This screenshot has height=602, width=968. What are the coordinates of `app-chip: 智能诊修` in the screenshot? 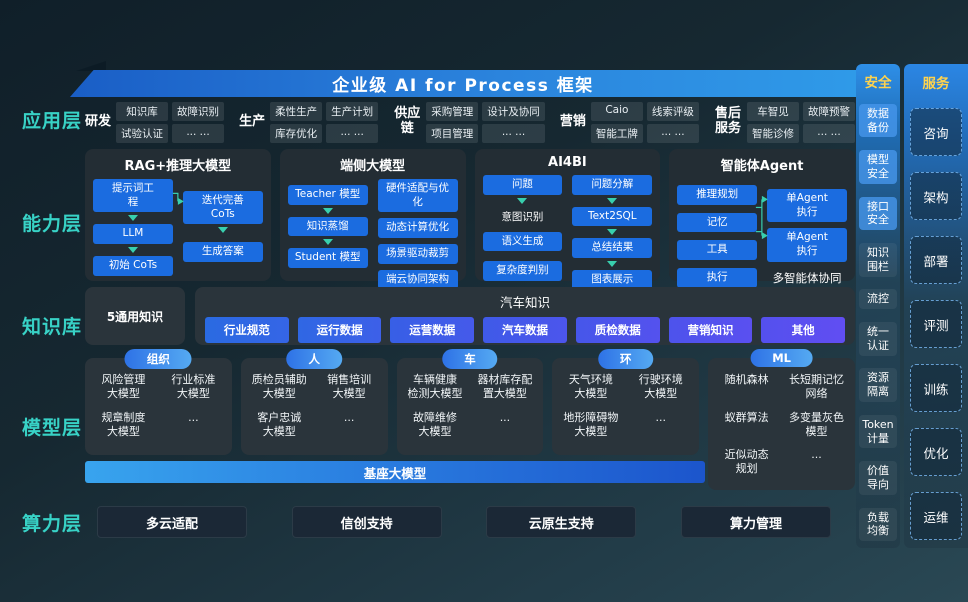 It's located at (772, 133).